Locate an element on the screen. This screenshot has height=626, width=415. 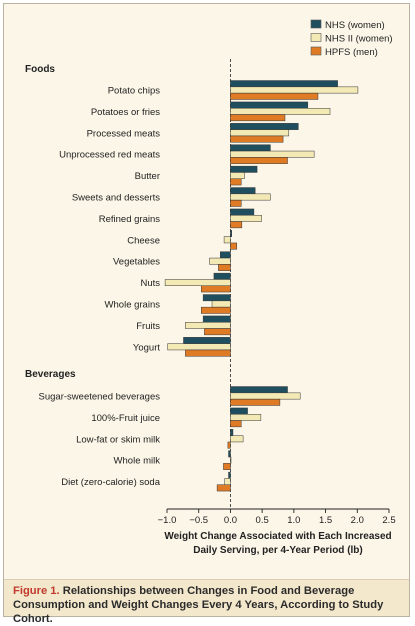
category-label: 100%-Fruit juice is located at coordinates (125, 418).